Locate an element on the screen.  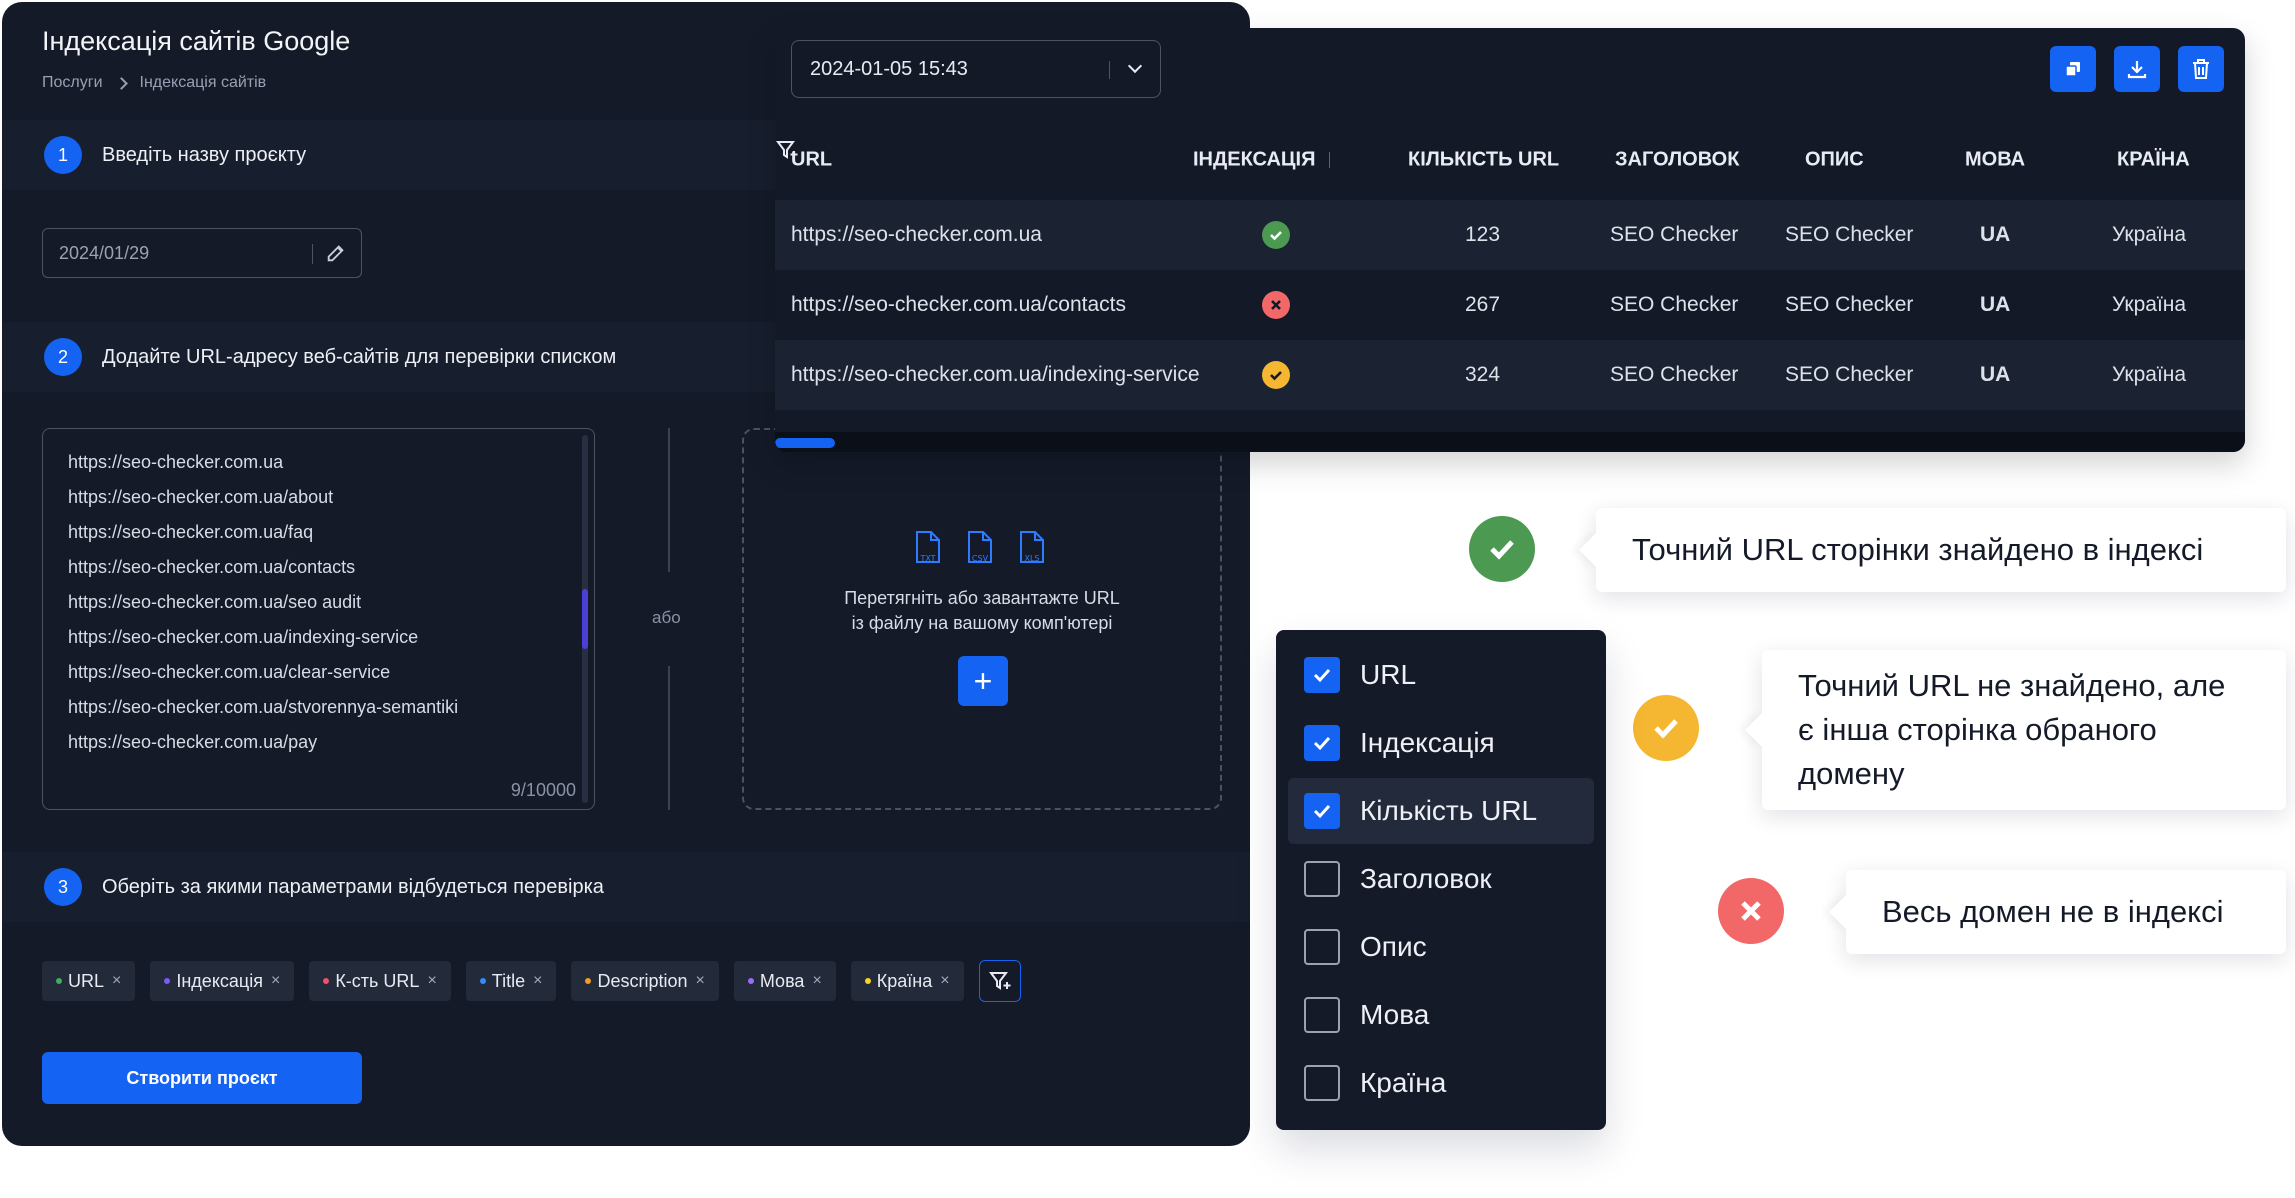
column-option-title: Заголовок is located at coordinates (1441, 879).